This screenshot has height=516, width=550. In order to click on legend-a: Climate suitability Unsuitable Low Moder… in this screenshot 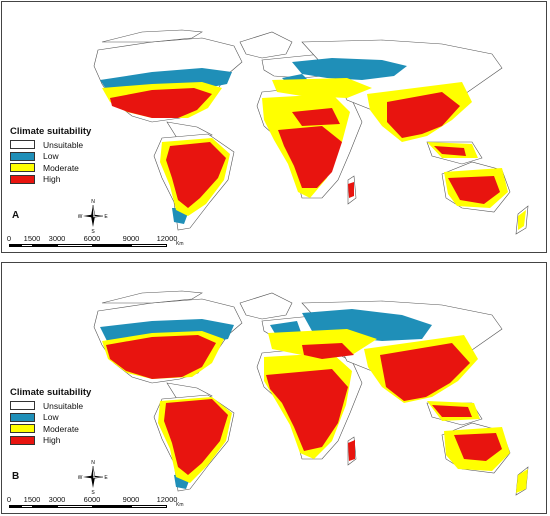, I will do `click(50, 156)`.